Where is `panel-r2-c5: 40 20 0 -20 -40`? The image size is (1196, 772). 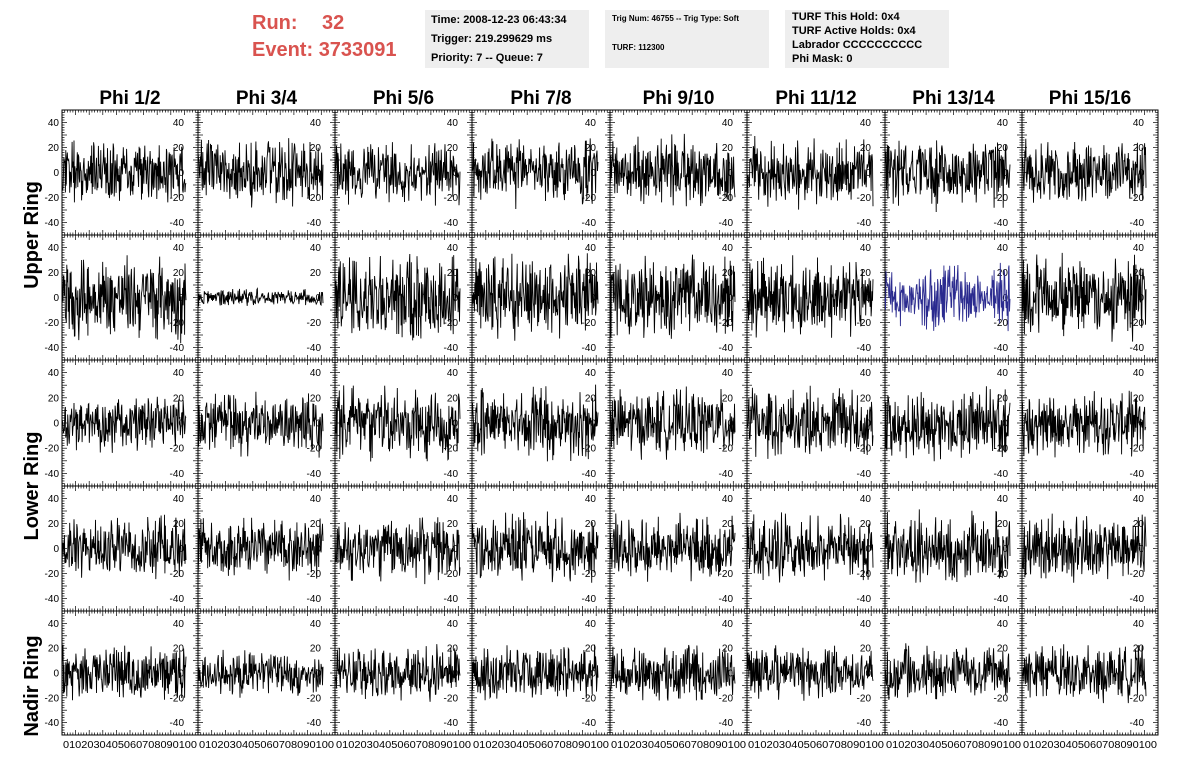 panel-r2-c5: 40 20 0 -20 -40 is located at coordinates (678, 297).